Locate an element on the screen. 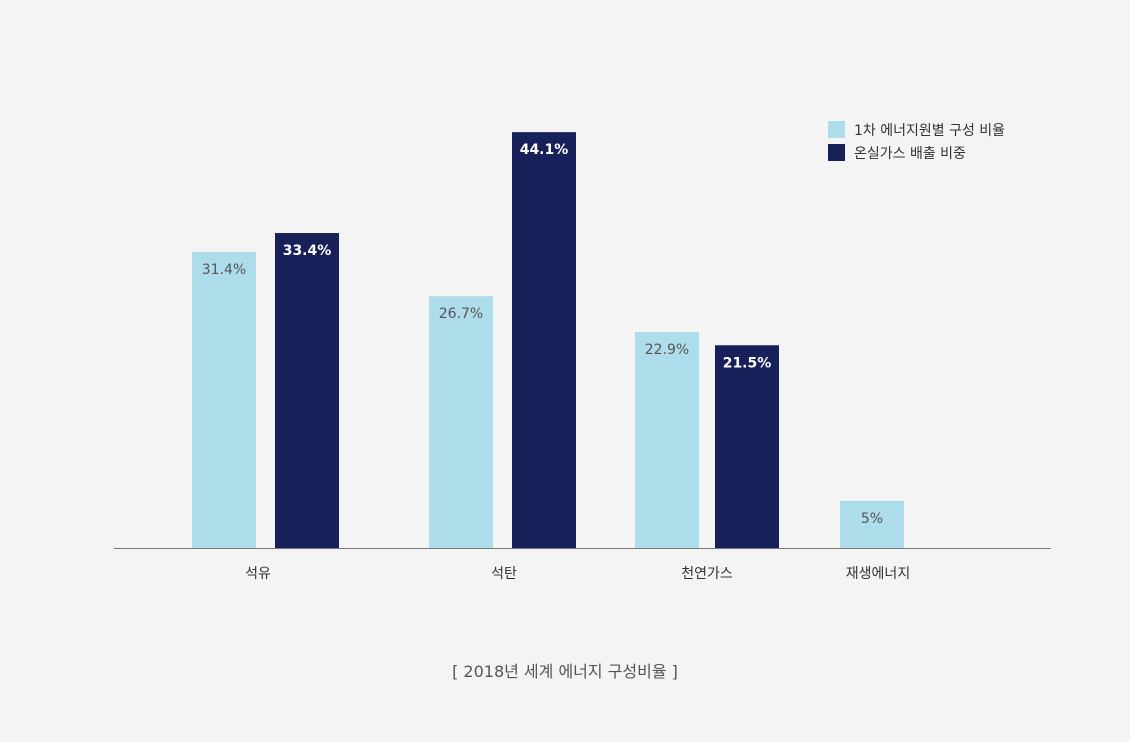 Image resolution: width=1130 pixels, height=742 pixels. legend-item-energy: 1차 에너지원별 구성 비율 is located at coordinates (916, 129).